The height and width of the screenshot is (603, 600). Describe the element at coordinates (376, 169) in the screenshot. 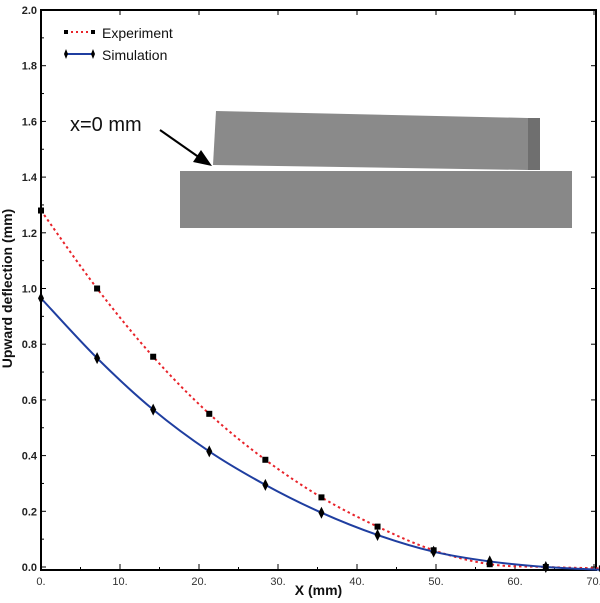

I see `inset-structure-image` at that location.